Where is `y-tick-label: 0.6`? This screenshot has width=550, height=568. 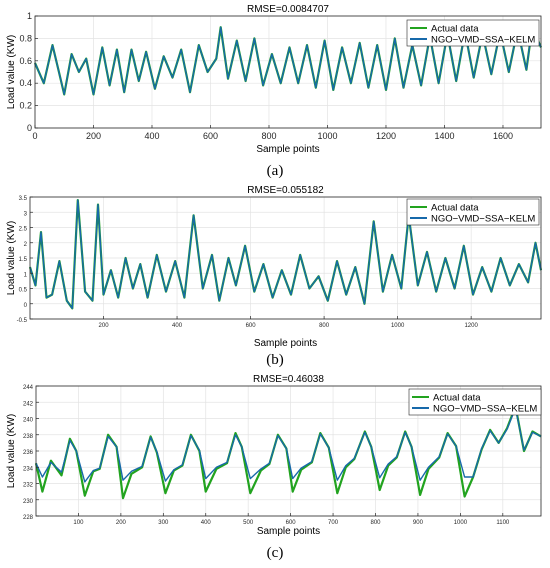 y-tick-label: 0.6 is located at coordinates (25, 61).